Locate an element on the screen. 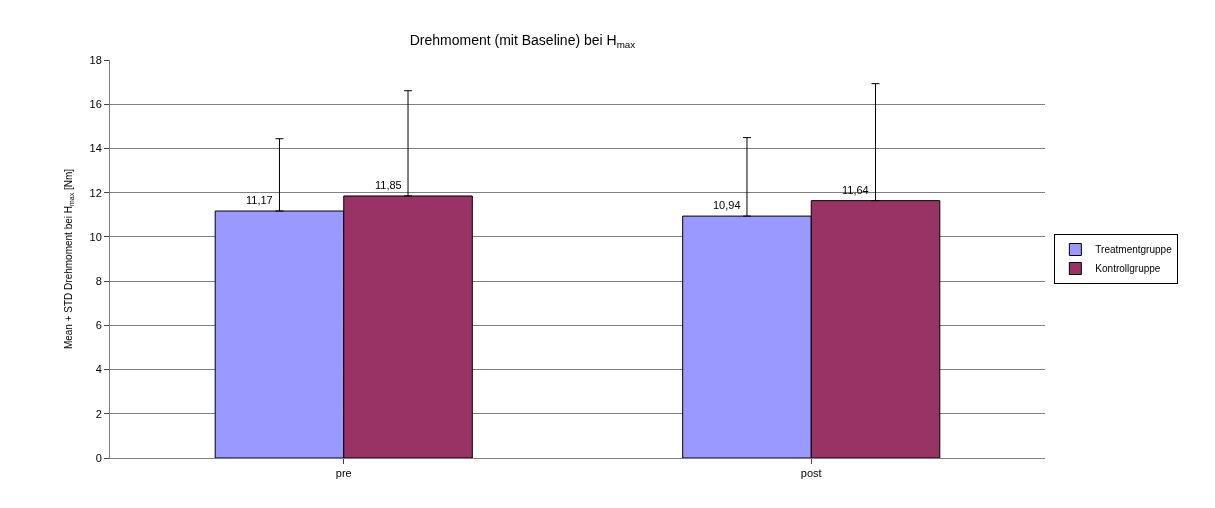 This screenshot has width=1215, height=508. y-tick-label: 2 is located at coordinates (98, 413).